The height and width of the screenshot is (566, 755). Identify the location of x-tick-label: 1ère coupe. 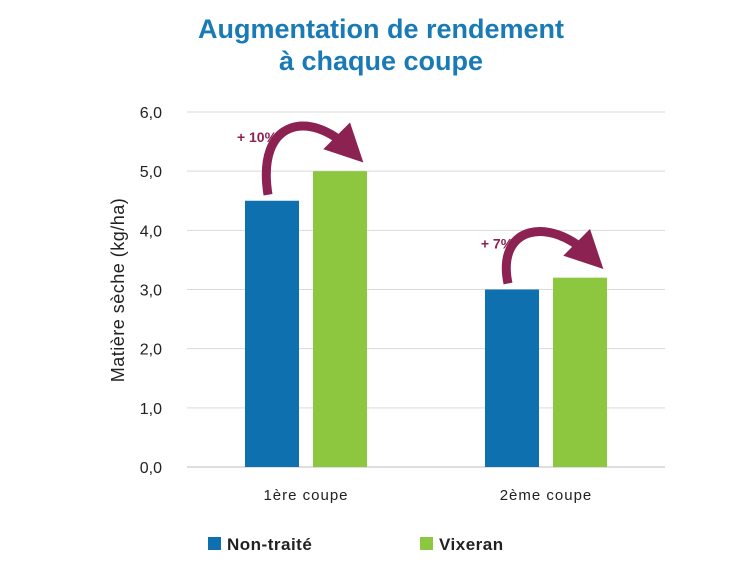
(305, 495).